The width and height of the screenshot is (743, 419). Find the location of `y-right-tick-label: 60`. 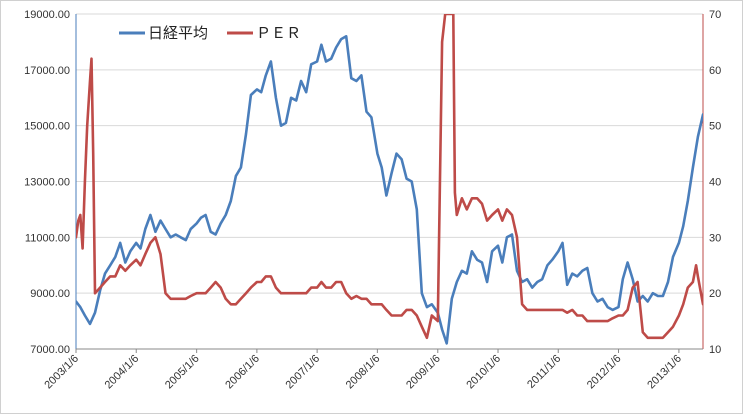

y-right-tick-label: 60 is located at coordinates (715, 71).